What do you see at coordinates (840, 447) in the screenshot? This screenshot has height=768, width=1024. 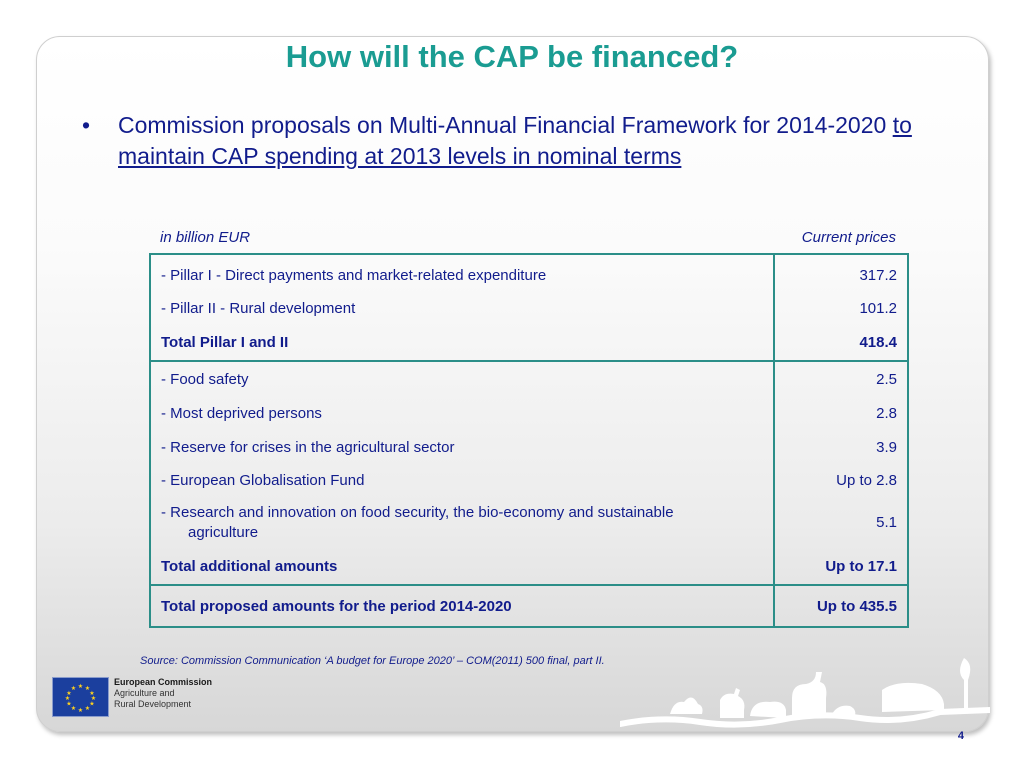 I see `row-amount: 3.9` at bounding box center [840, 447].